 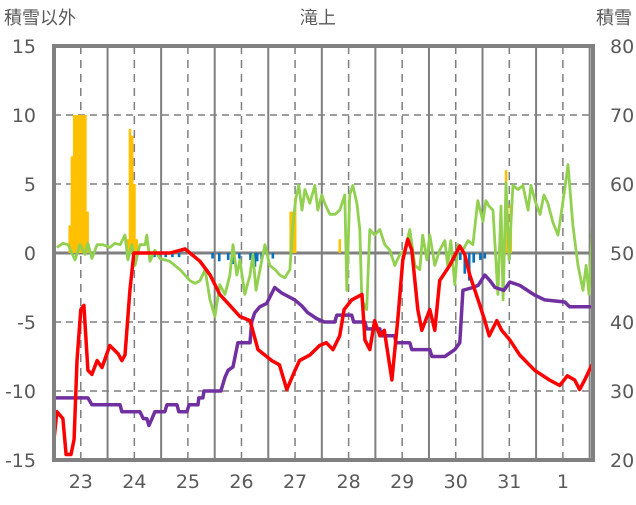 What do you see at coordinates (30, 254) in the screenshot?
I see `left-tick-label: 0` at bounding box center [30, 254].